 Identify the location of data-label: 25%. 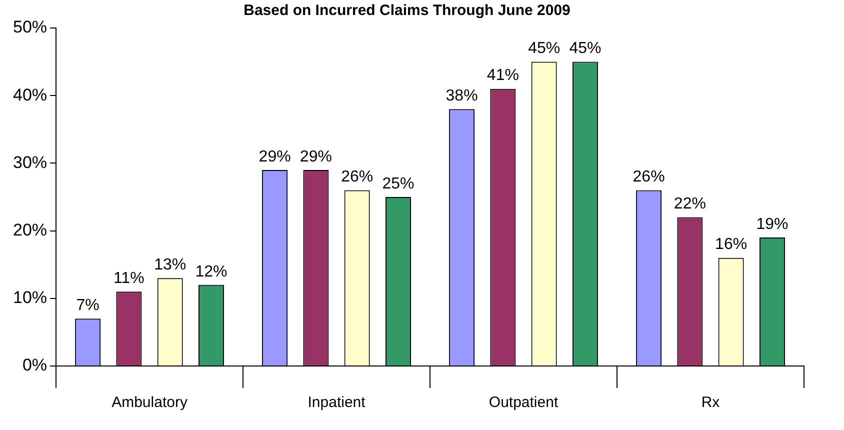
(398, 183).